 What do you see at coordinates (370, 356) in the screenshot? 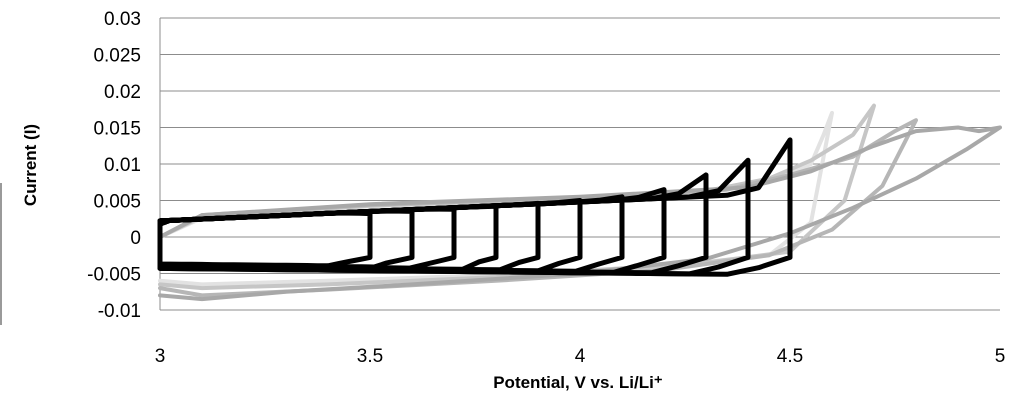
I see `x-tick-label: 3.5` at bounding box center [370, 356].